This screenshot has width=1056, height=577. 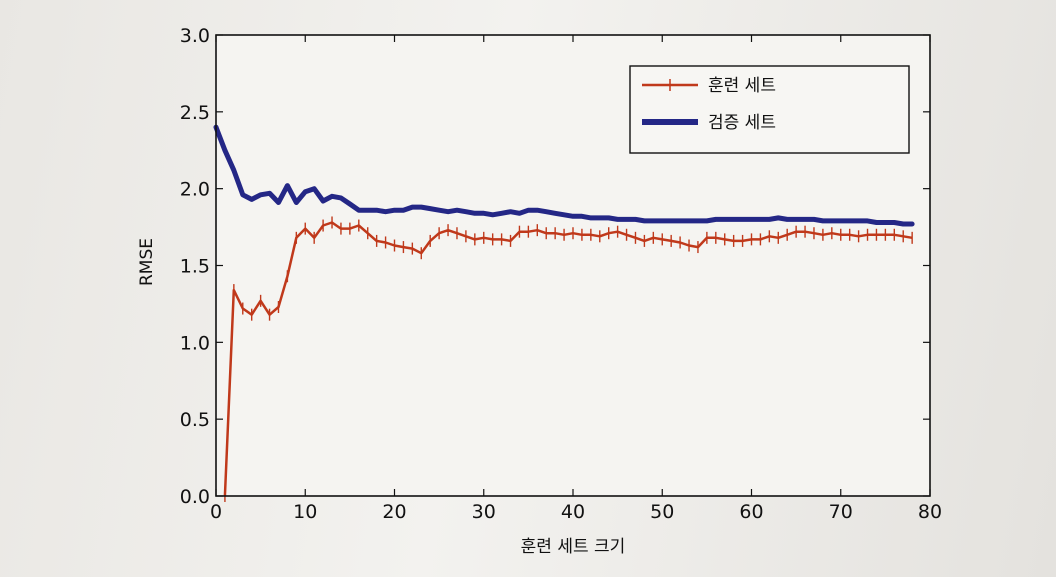 I want to click on y-tick-label: 0.0, so click(x=195, y=497).